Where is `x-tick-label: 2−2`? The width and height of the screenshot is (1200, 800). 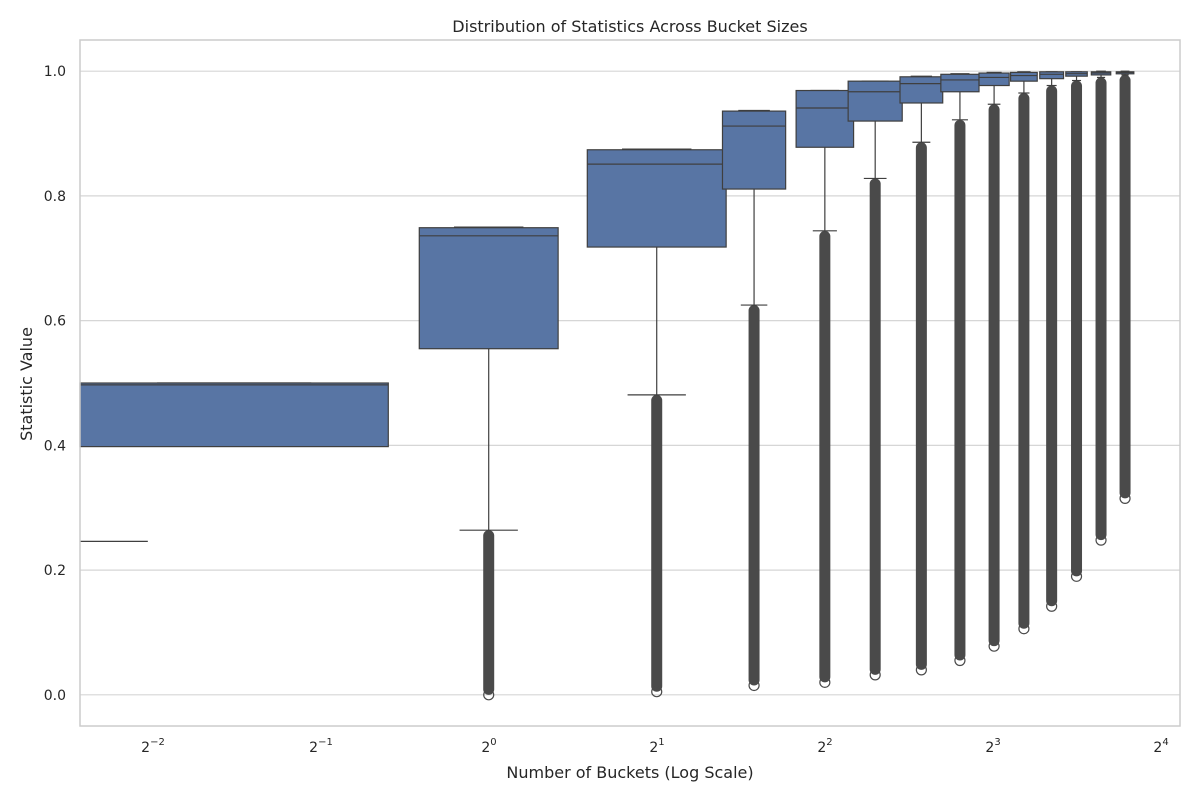 x-tick-label: 2−2 is located at coordinates (153, 746).